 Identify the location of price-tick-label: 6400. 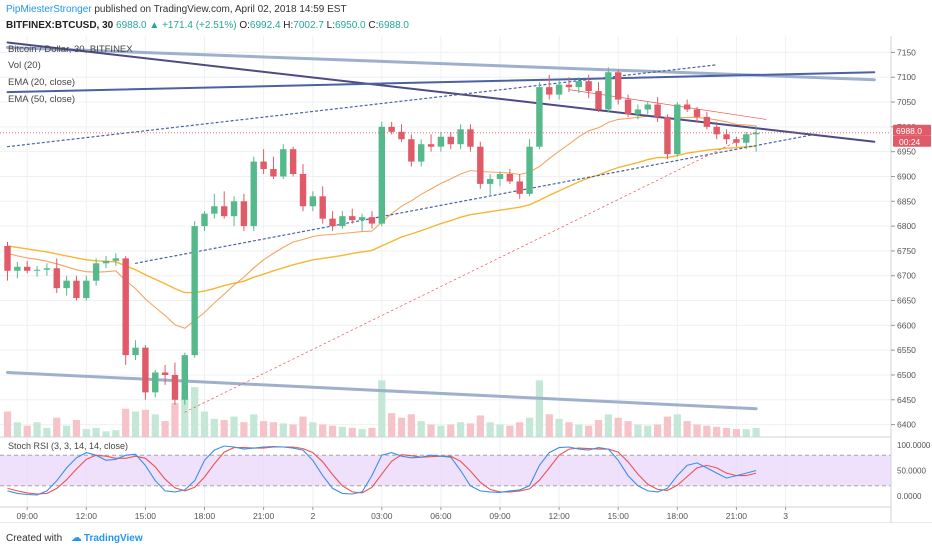
(906, 425).